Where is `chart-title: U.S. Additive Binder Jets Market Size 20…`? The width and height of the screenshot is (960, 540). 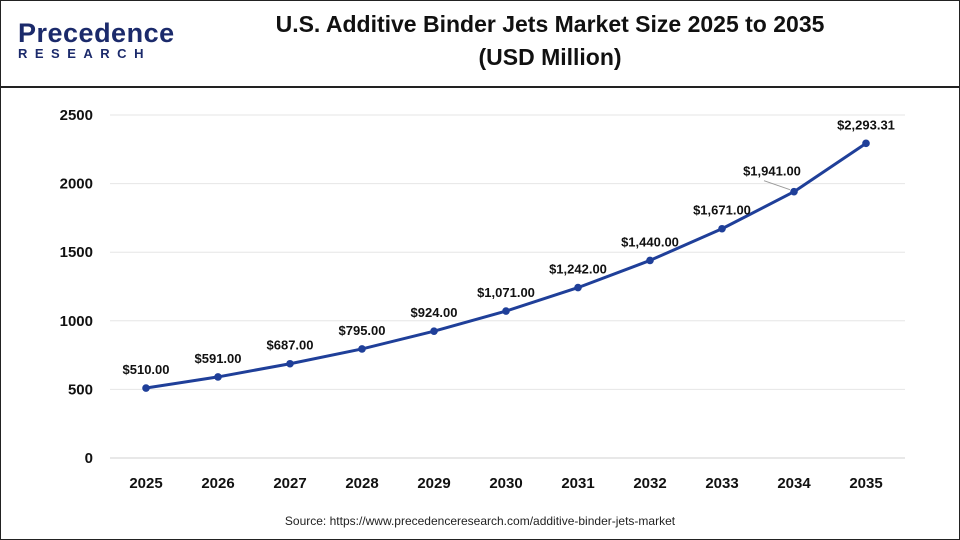 chart-title: U.S. Additive Binder Jets Market Size 20… is located at coordinates (550, 41).